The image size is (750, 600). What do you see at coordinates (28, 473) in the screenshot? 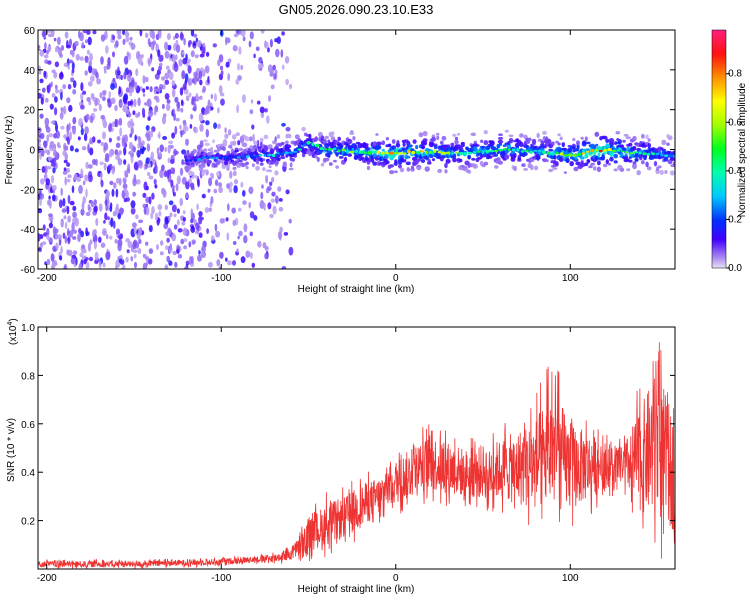
I see `y-tick-label: 0.4` at bounding box center [28, 473].